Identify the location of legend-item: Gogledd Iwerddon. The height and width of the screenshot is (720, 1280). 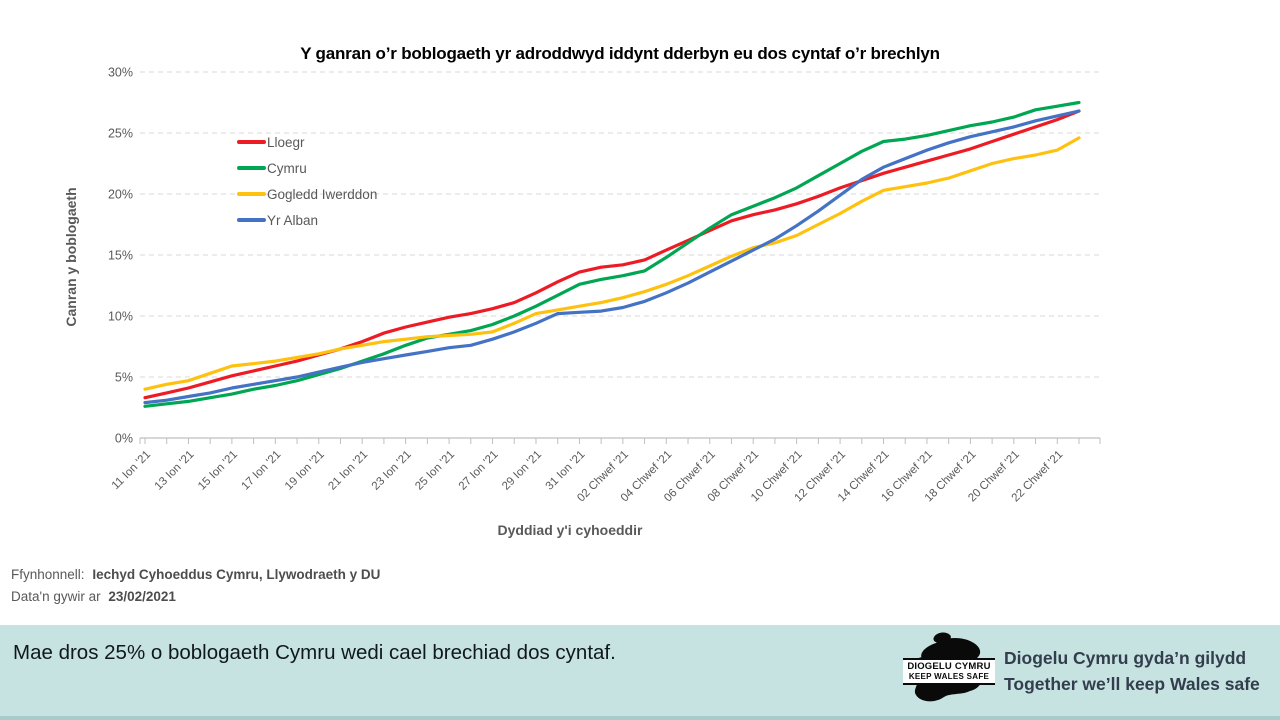
(307, 194).